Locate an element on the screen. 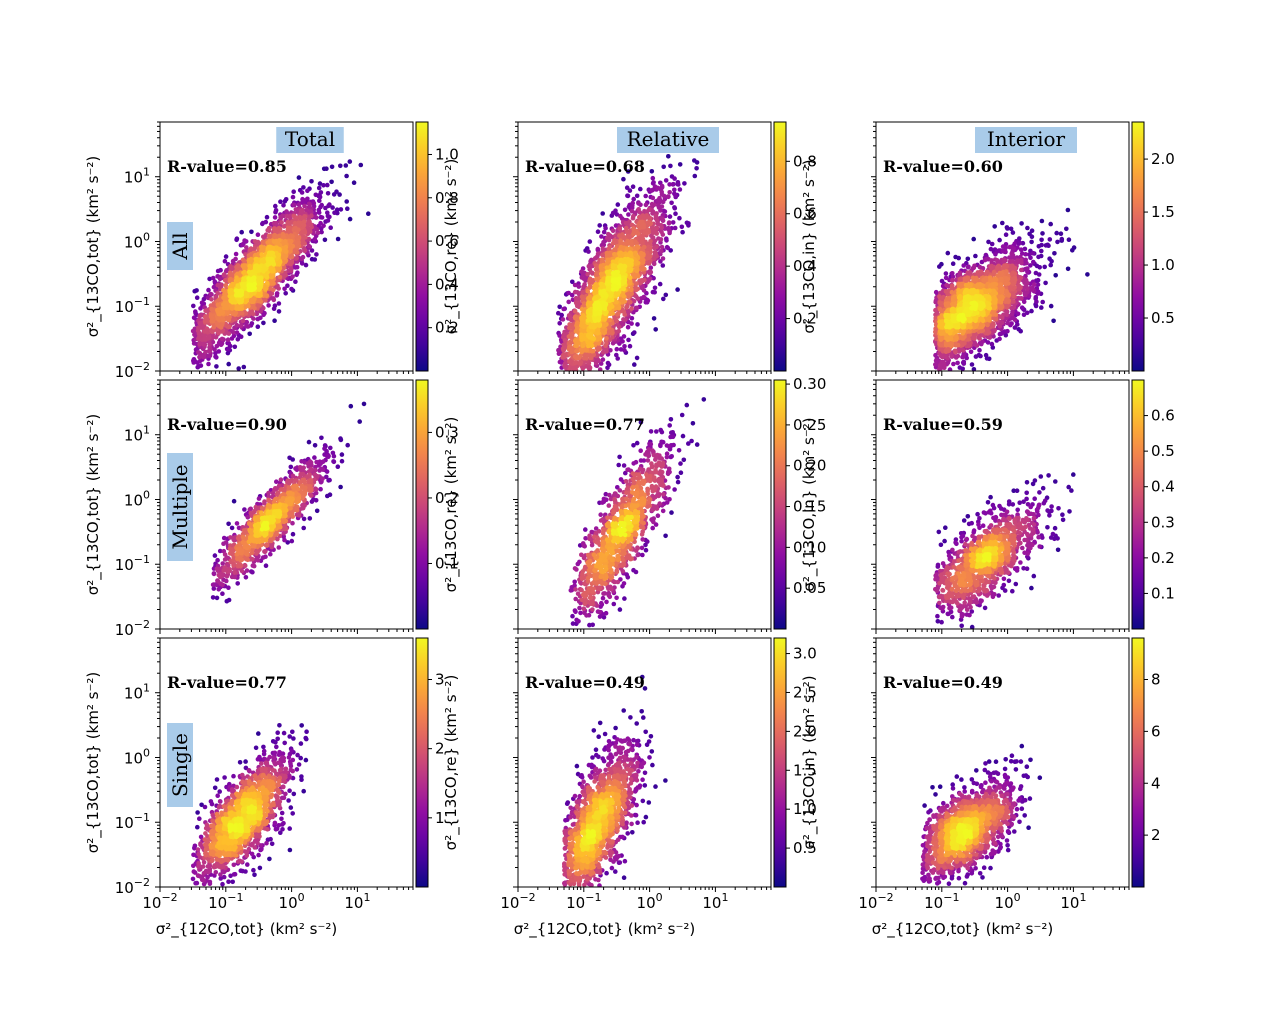  colorbar is located at coordinates (422, 246).